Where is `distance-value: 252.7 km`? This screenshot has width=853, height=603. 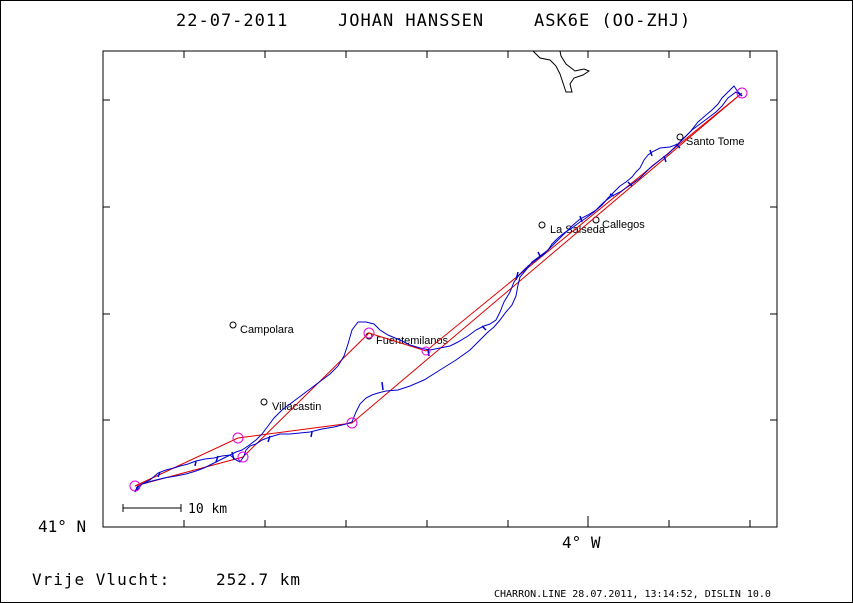 distance-value: 252.7 km is located at coordinates (258, 579).